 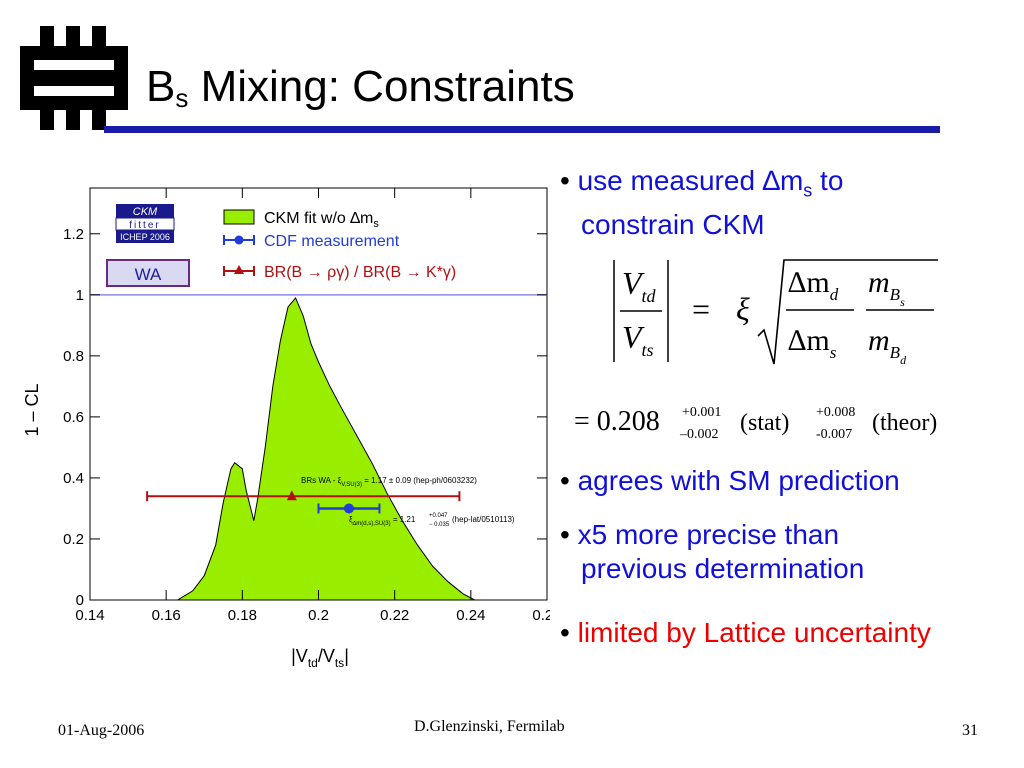 What do you see at coordinates (394, 615) in the screenshot?
I see `x-tick-label: 0.22` at bounding box center [394, 615].